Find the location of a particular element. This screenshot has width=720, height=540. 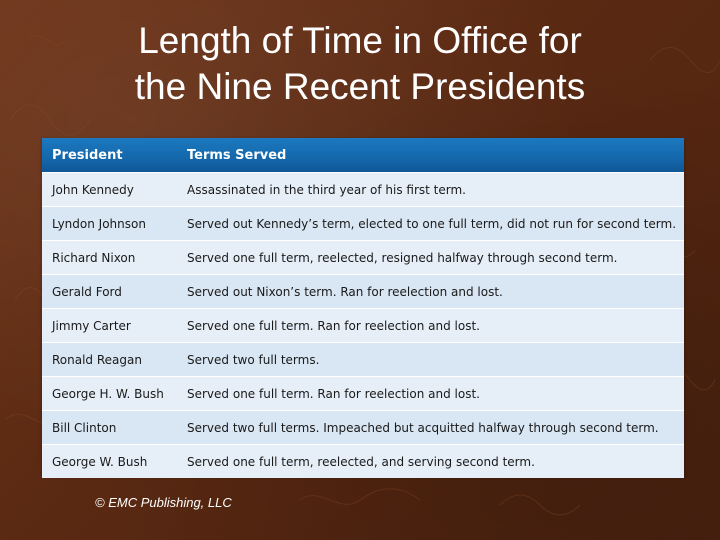

table-header-row: President Terms Served is located at coordinates (363, 155).